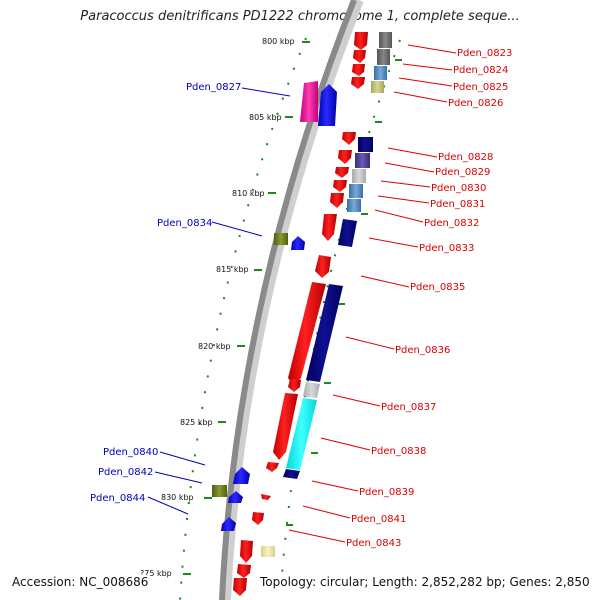 The image size is (600, 600). I want to click on gene-label: Pden_0825, so click(480, 87).